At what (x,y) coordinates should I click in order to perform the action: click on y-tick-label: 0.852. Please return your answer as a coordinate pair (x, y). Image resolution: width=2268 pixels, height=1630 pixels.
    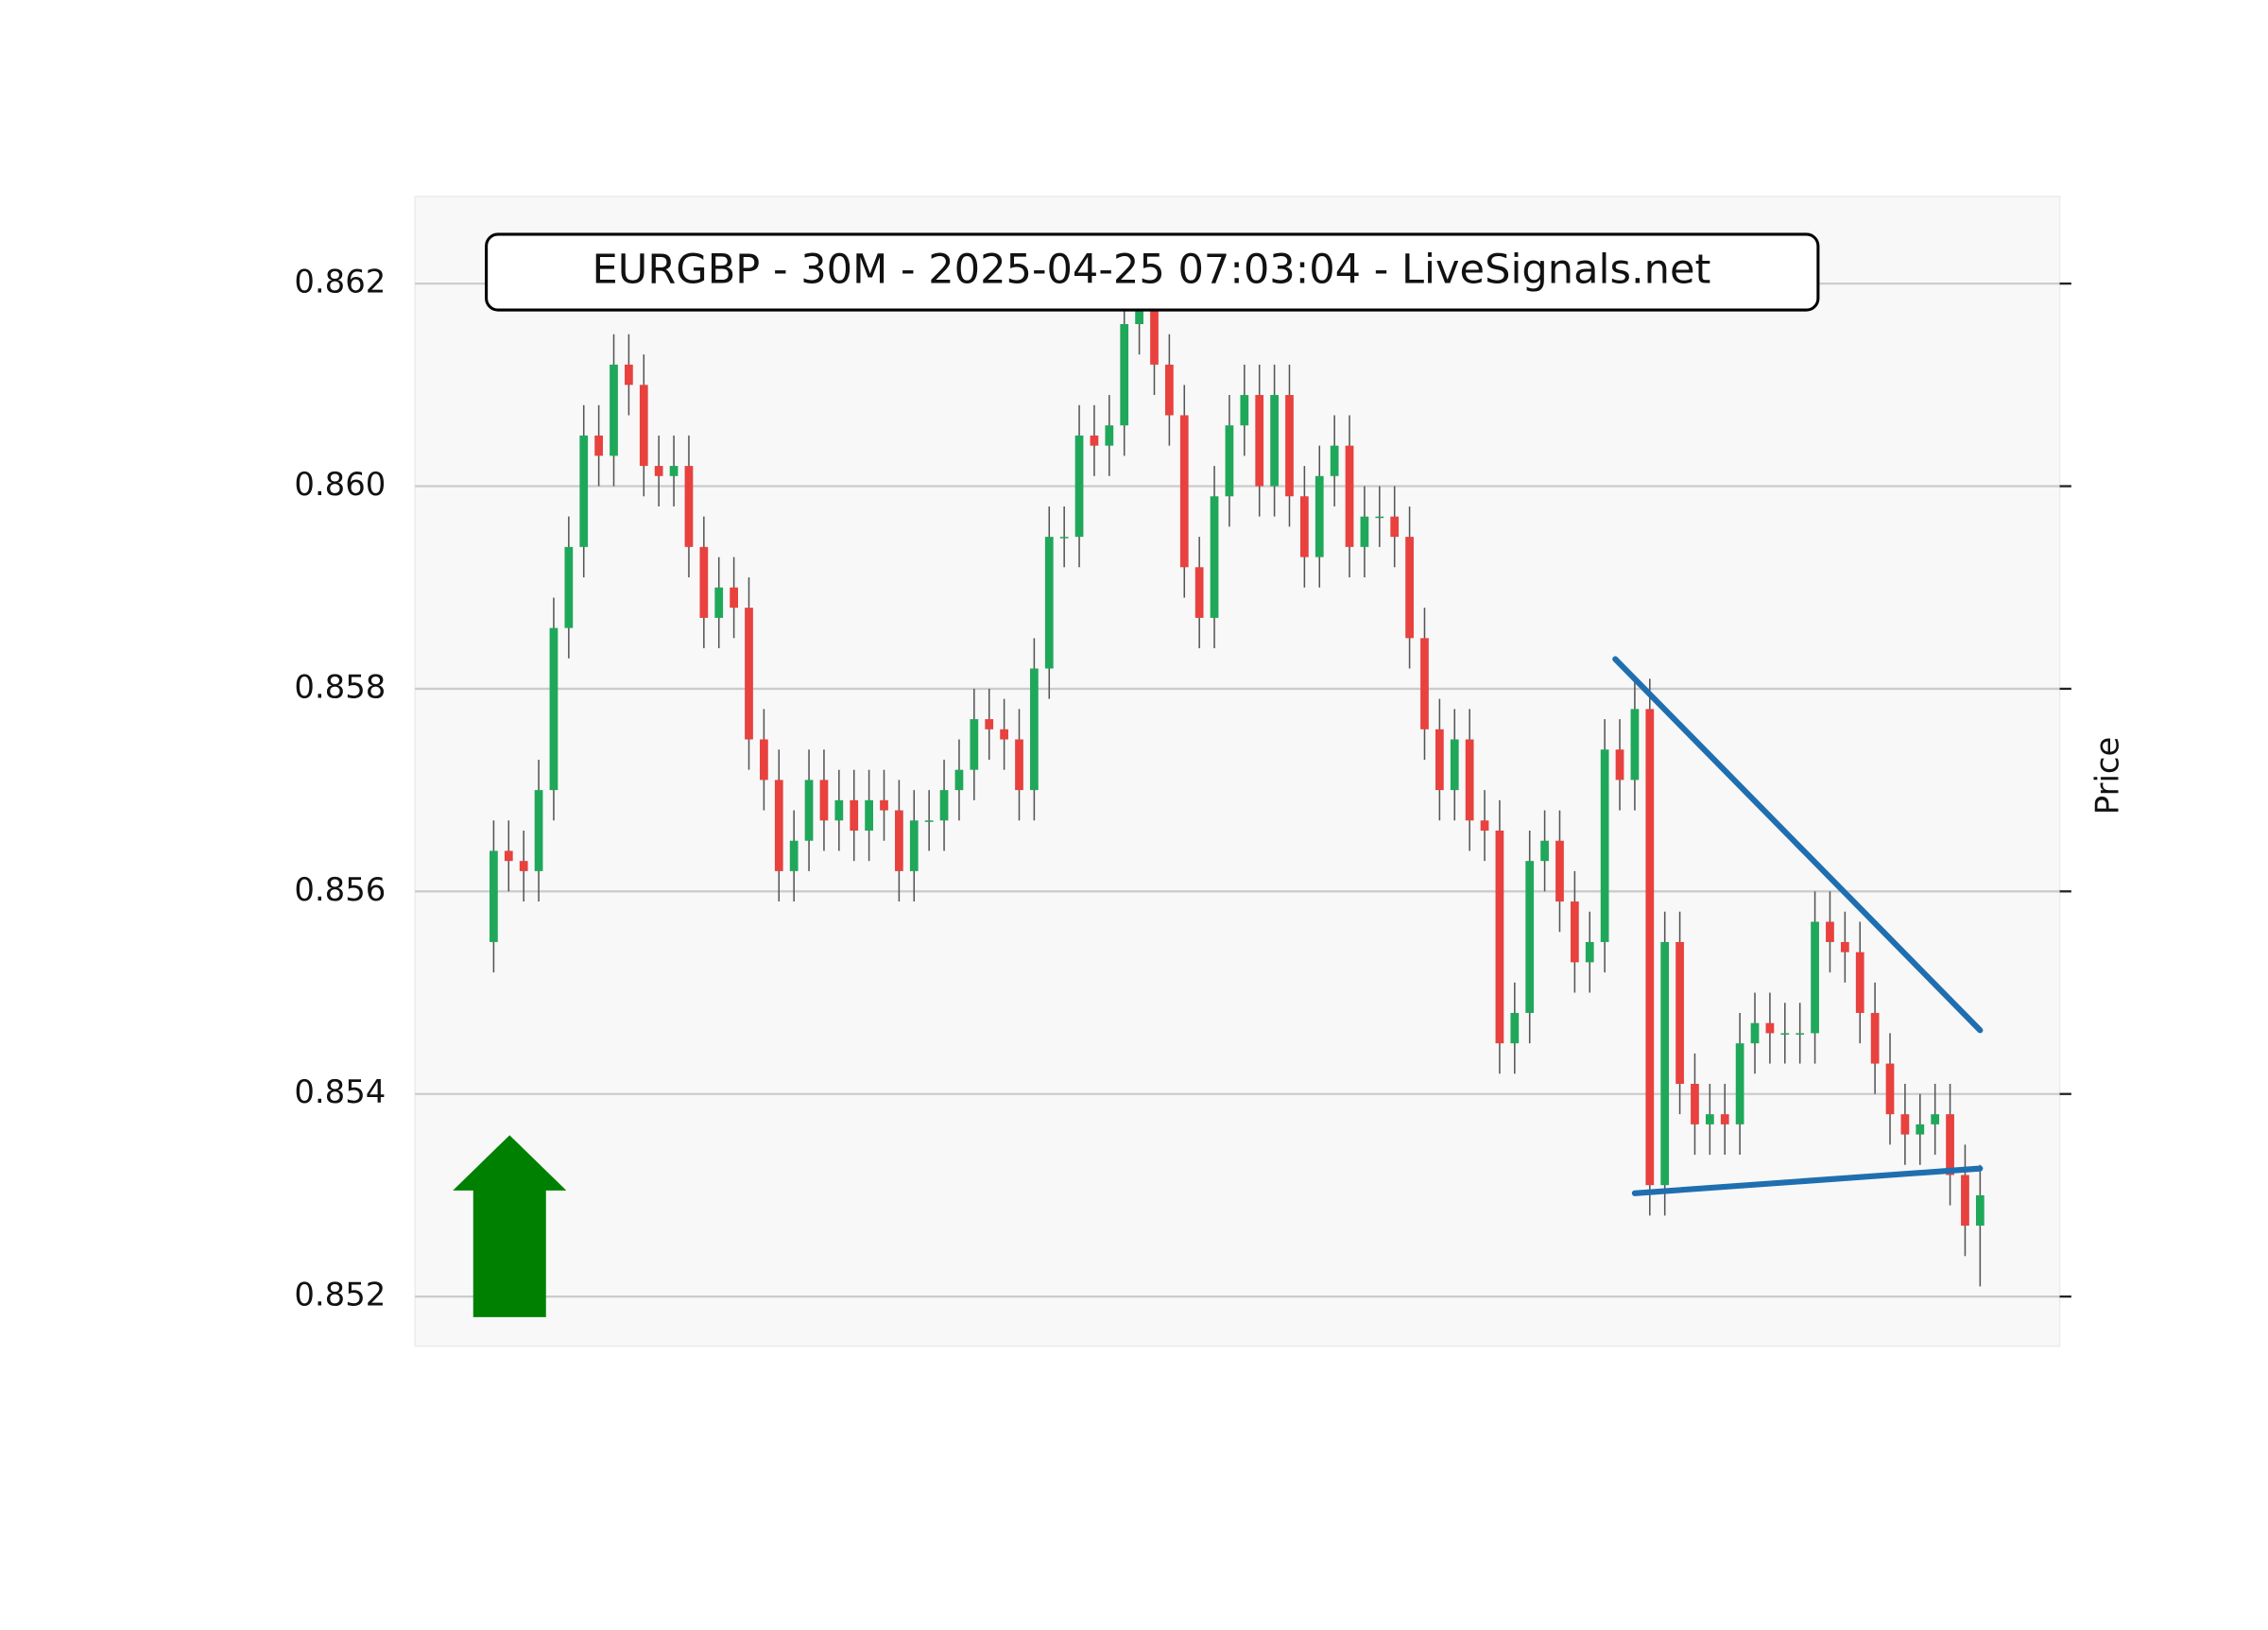
    Looking at the image, I should click on (340, 1295).